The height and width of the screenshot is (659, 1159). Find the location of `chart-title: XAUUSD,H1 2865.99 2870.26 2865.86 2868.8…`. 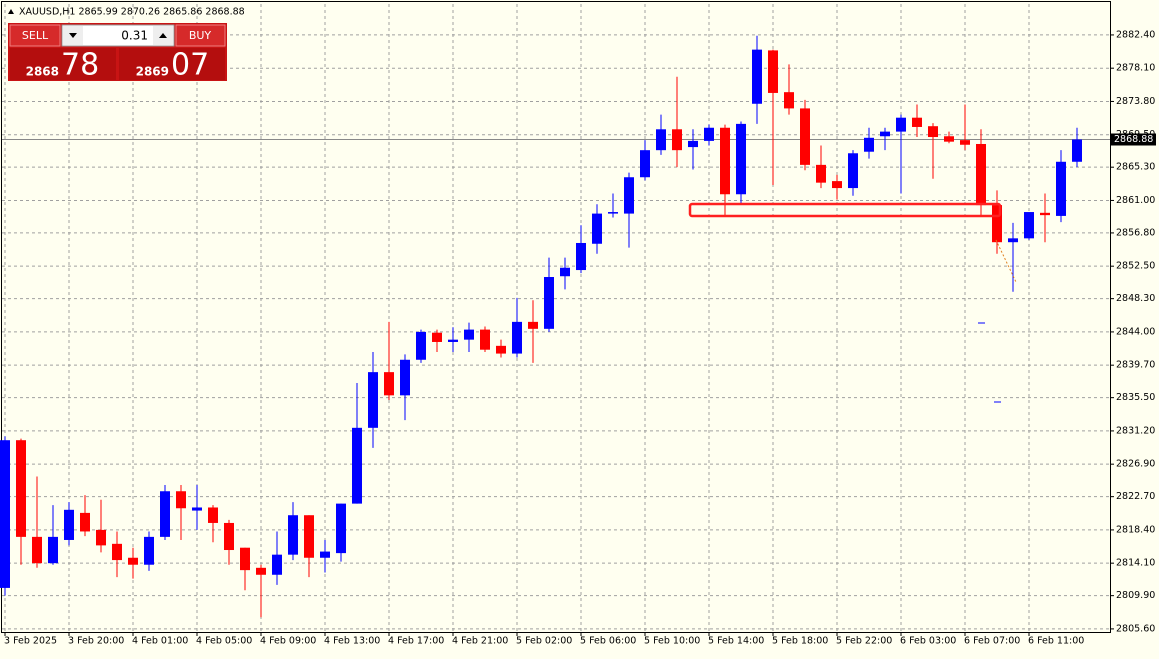

chart-title: XAUUSD,H1 2865.99 2870.26 2865.86 2868.8… is located at coordinates (132, 12).